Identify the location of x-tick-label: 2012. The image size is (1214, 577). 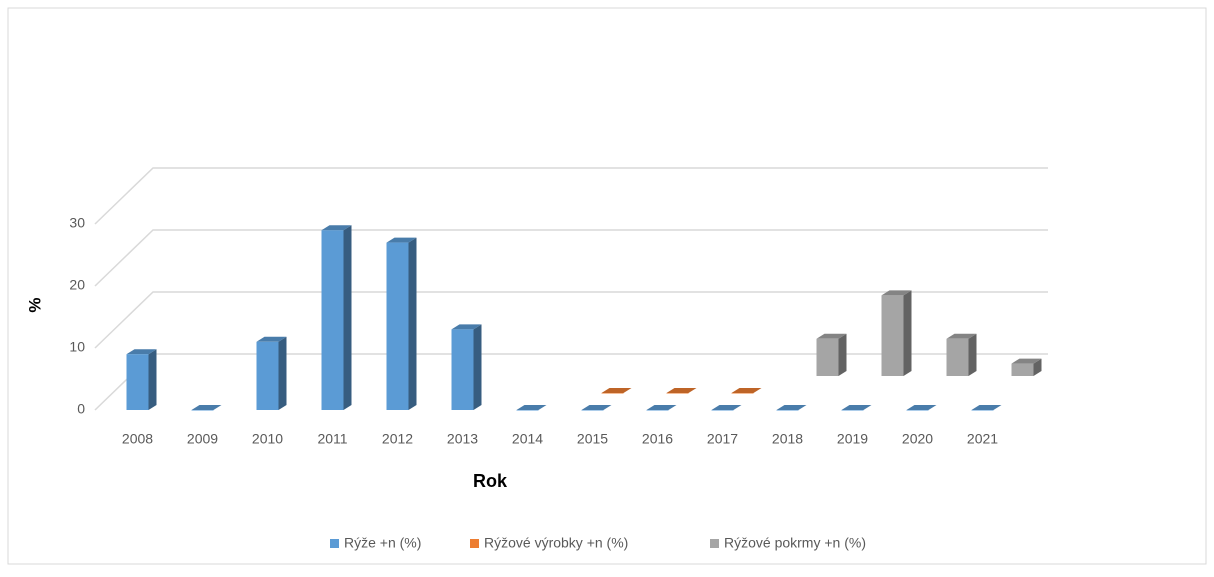
(397, 439).